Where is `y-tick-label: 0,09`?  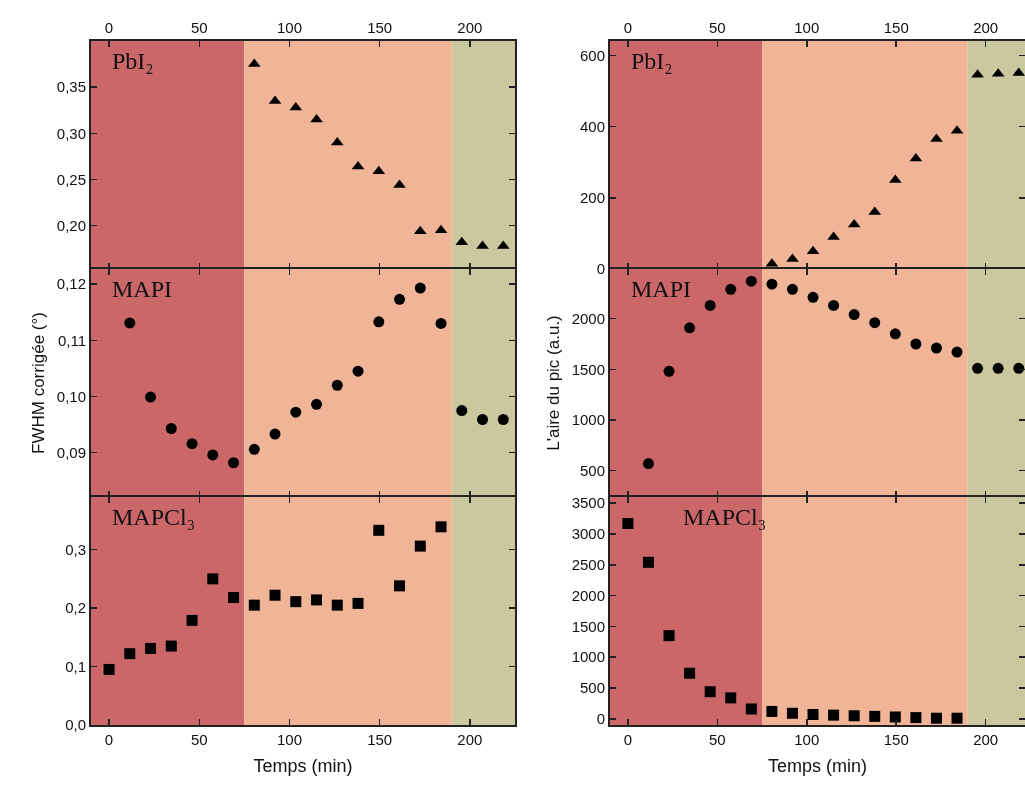
y-tick-label: 0,09 is located at coordinates (71, 452).